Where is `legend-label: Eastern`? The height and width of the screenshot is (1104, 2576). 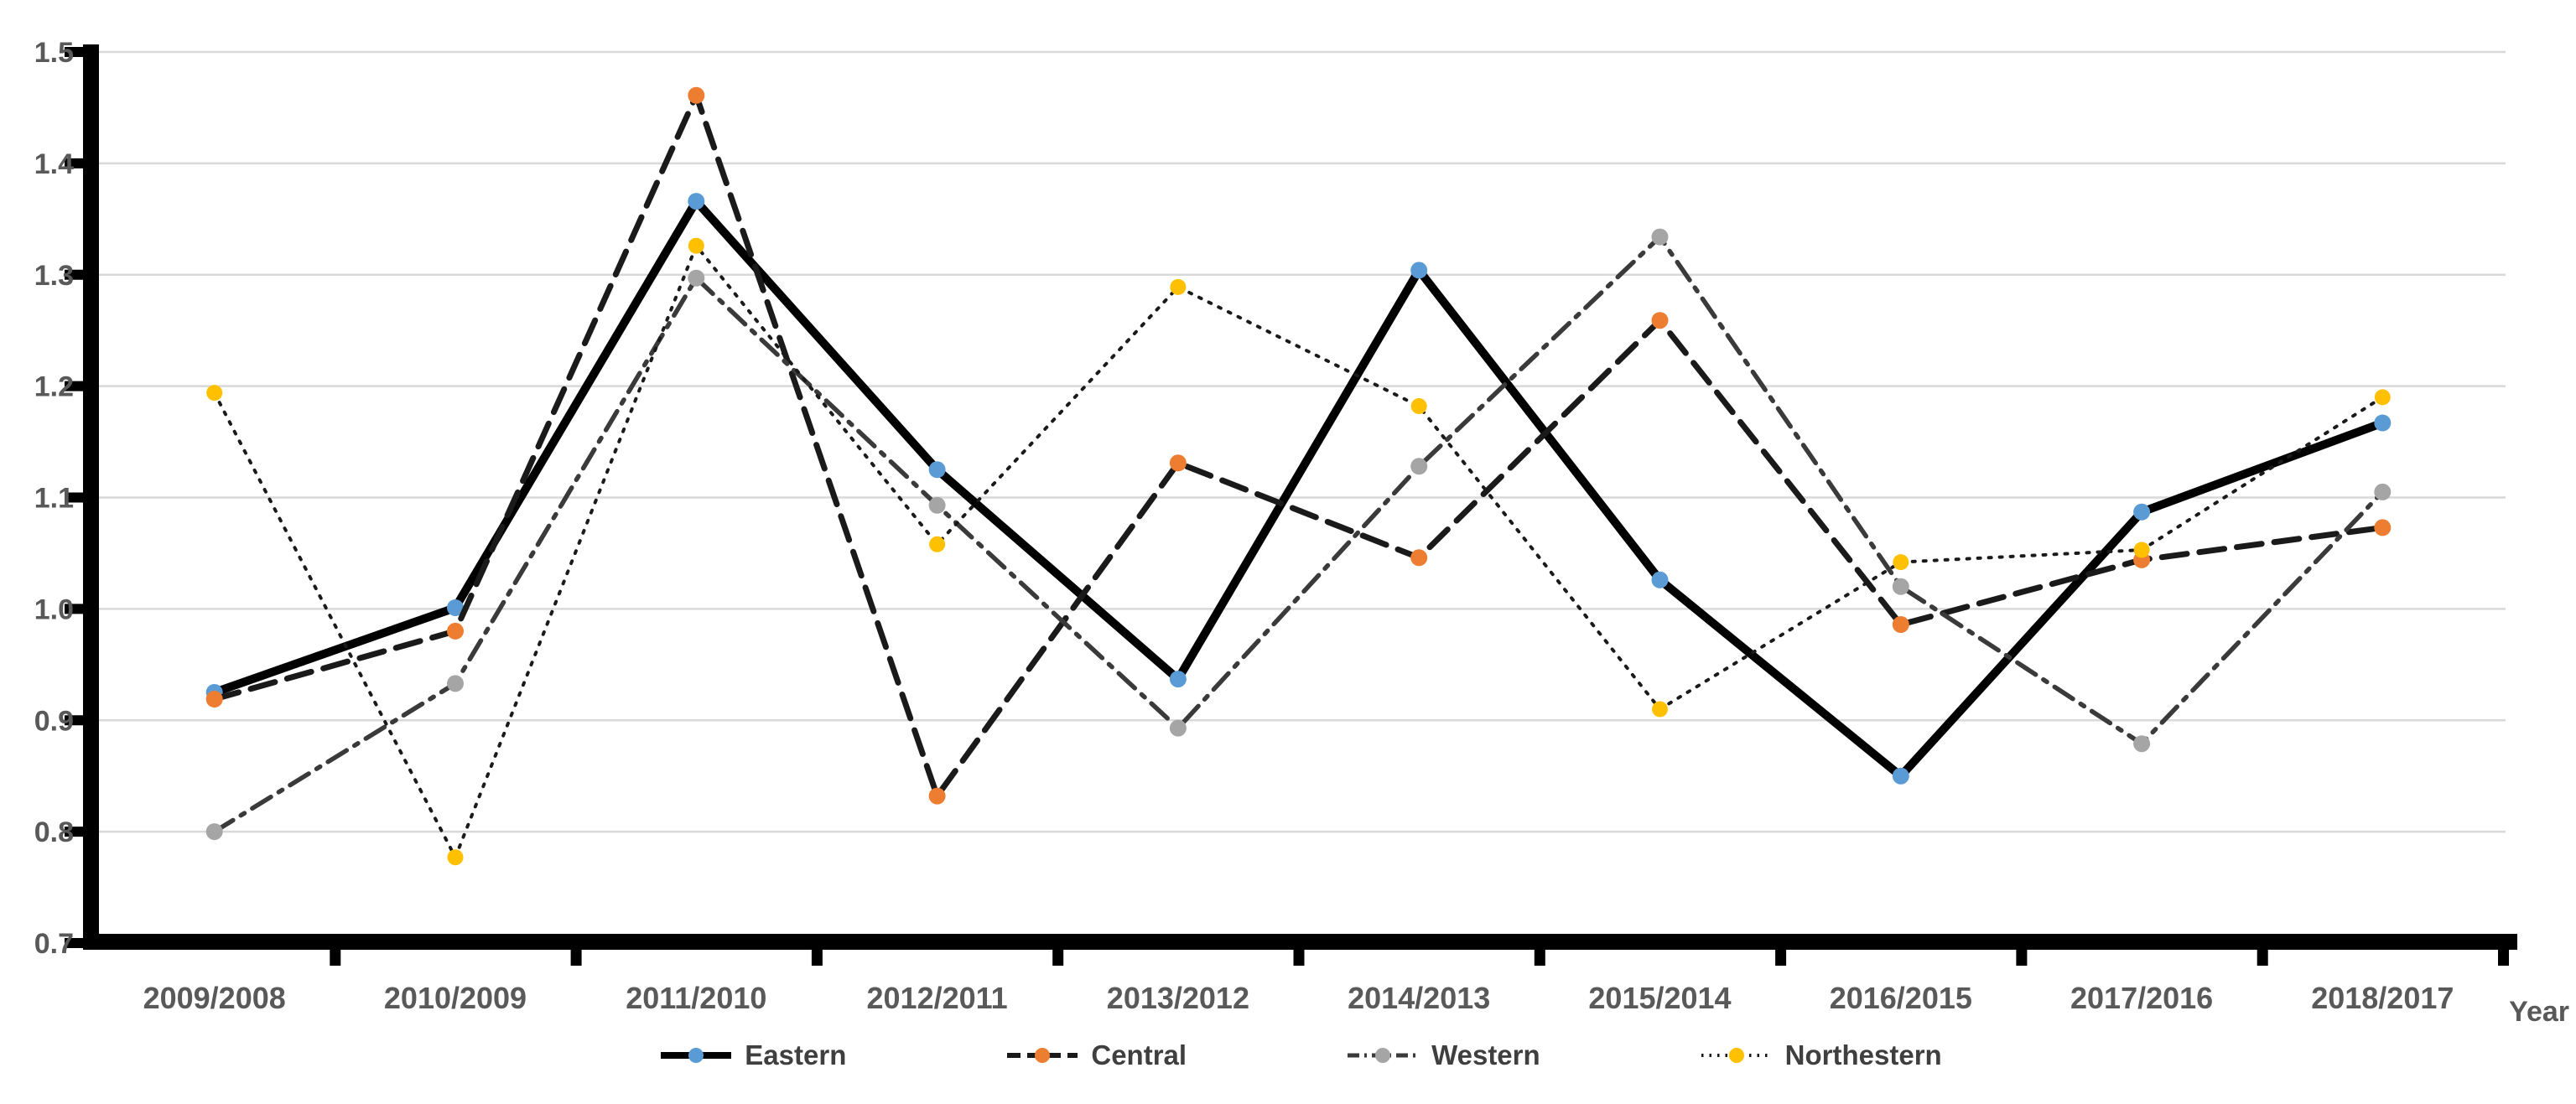
legend-label: Eastern is located at coordinates (796, 1054).